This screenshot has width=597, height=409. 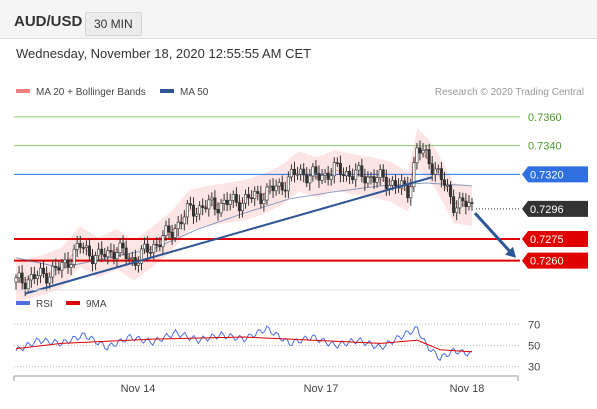 I want to click on chart-header: AUD/USD 30 MIN, so click(x=298, y=19).